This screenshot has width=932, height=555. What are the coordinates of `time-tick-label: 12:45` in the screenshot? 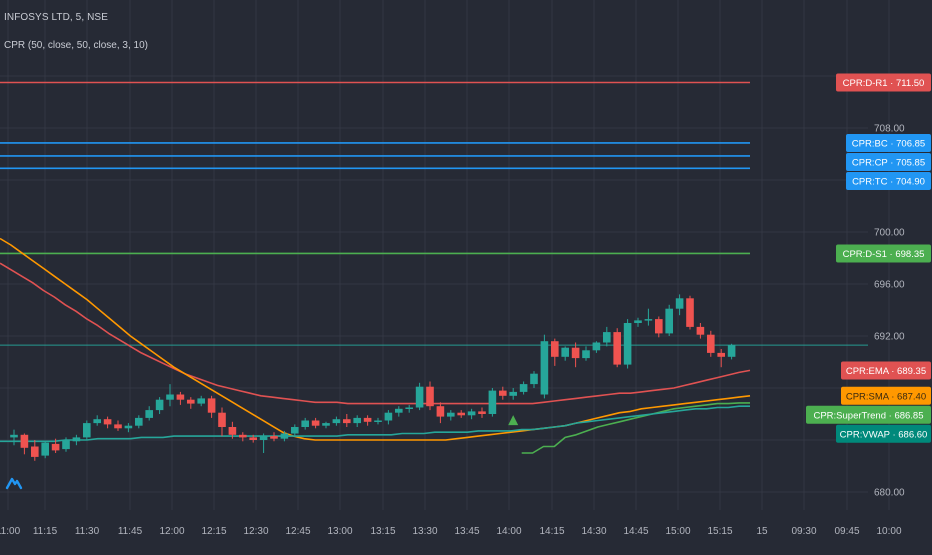 It's located at (297, 531).